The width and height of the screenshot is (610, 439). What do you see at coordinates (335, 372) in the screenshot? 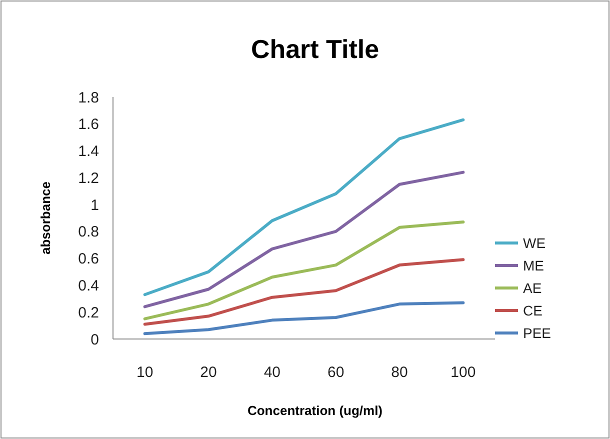
I see `x-tick-label: 60` at bounding box center [335, 372].